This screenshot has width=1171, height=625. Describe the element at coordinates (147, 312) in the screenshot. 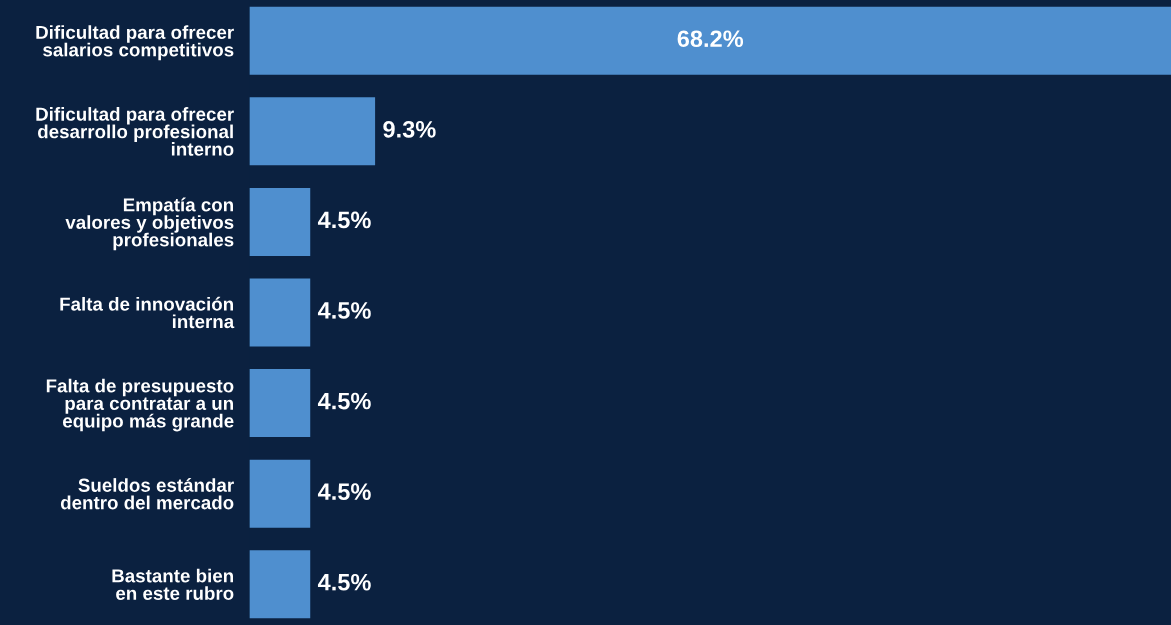

I see `y-tick-label: Falta de innovación interna` at that location.